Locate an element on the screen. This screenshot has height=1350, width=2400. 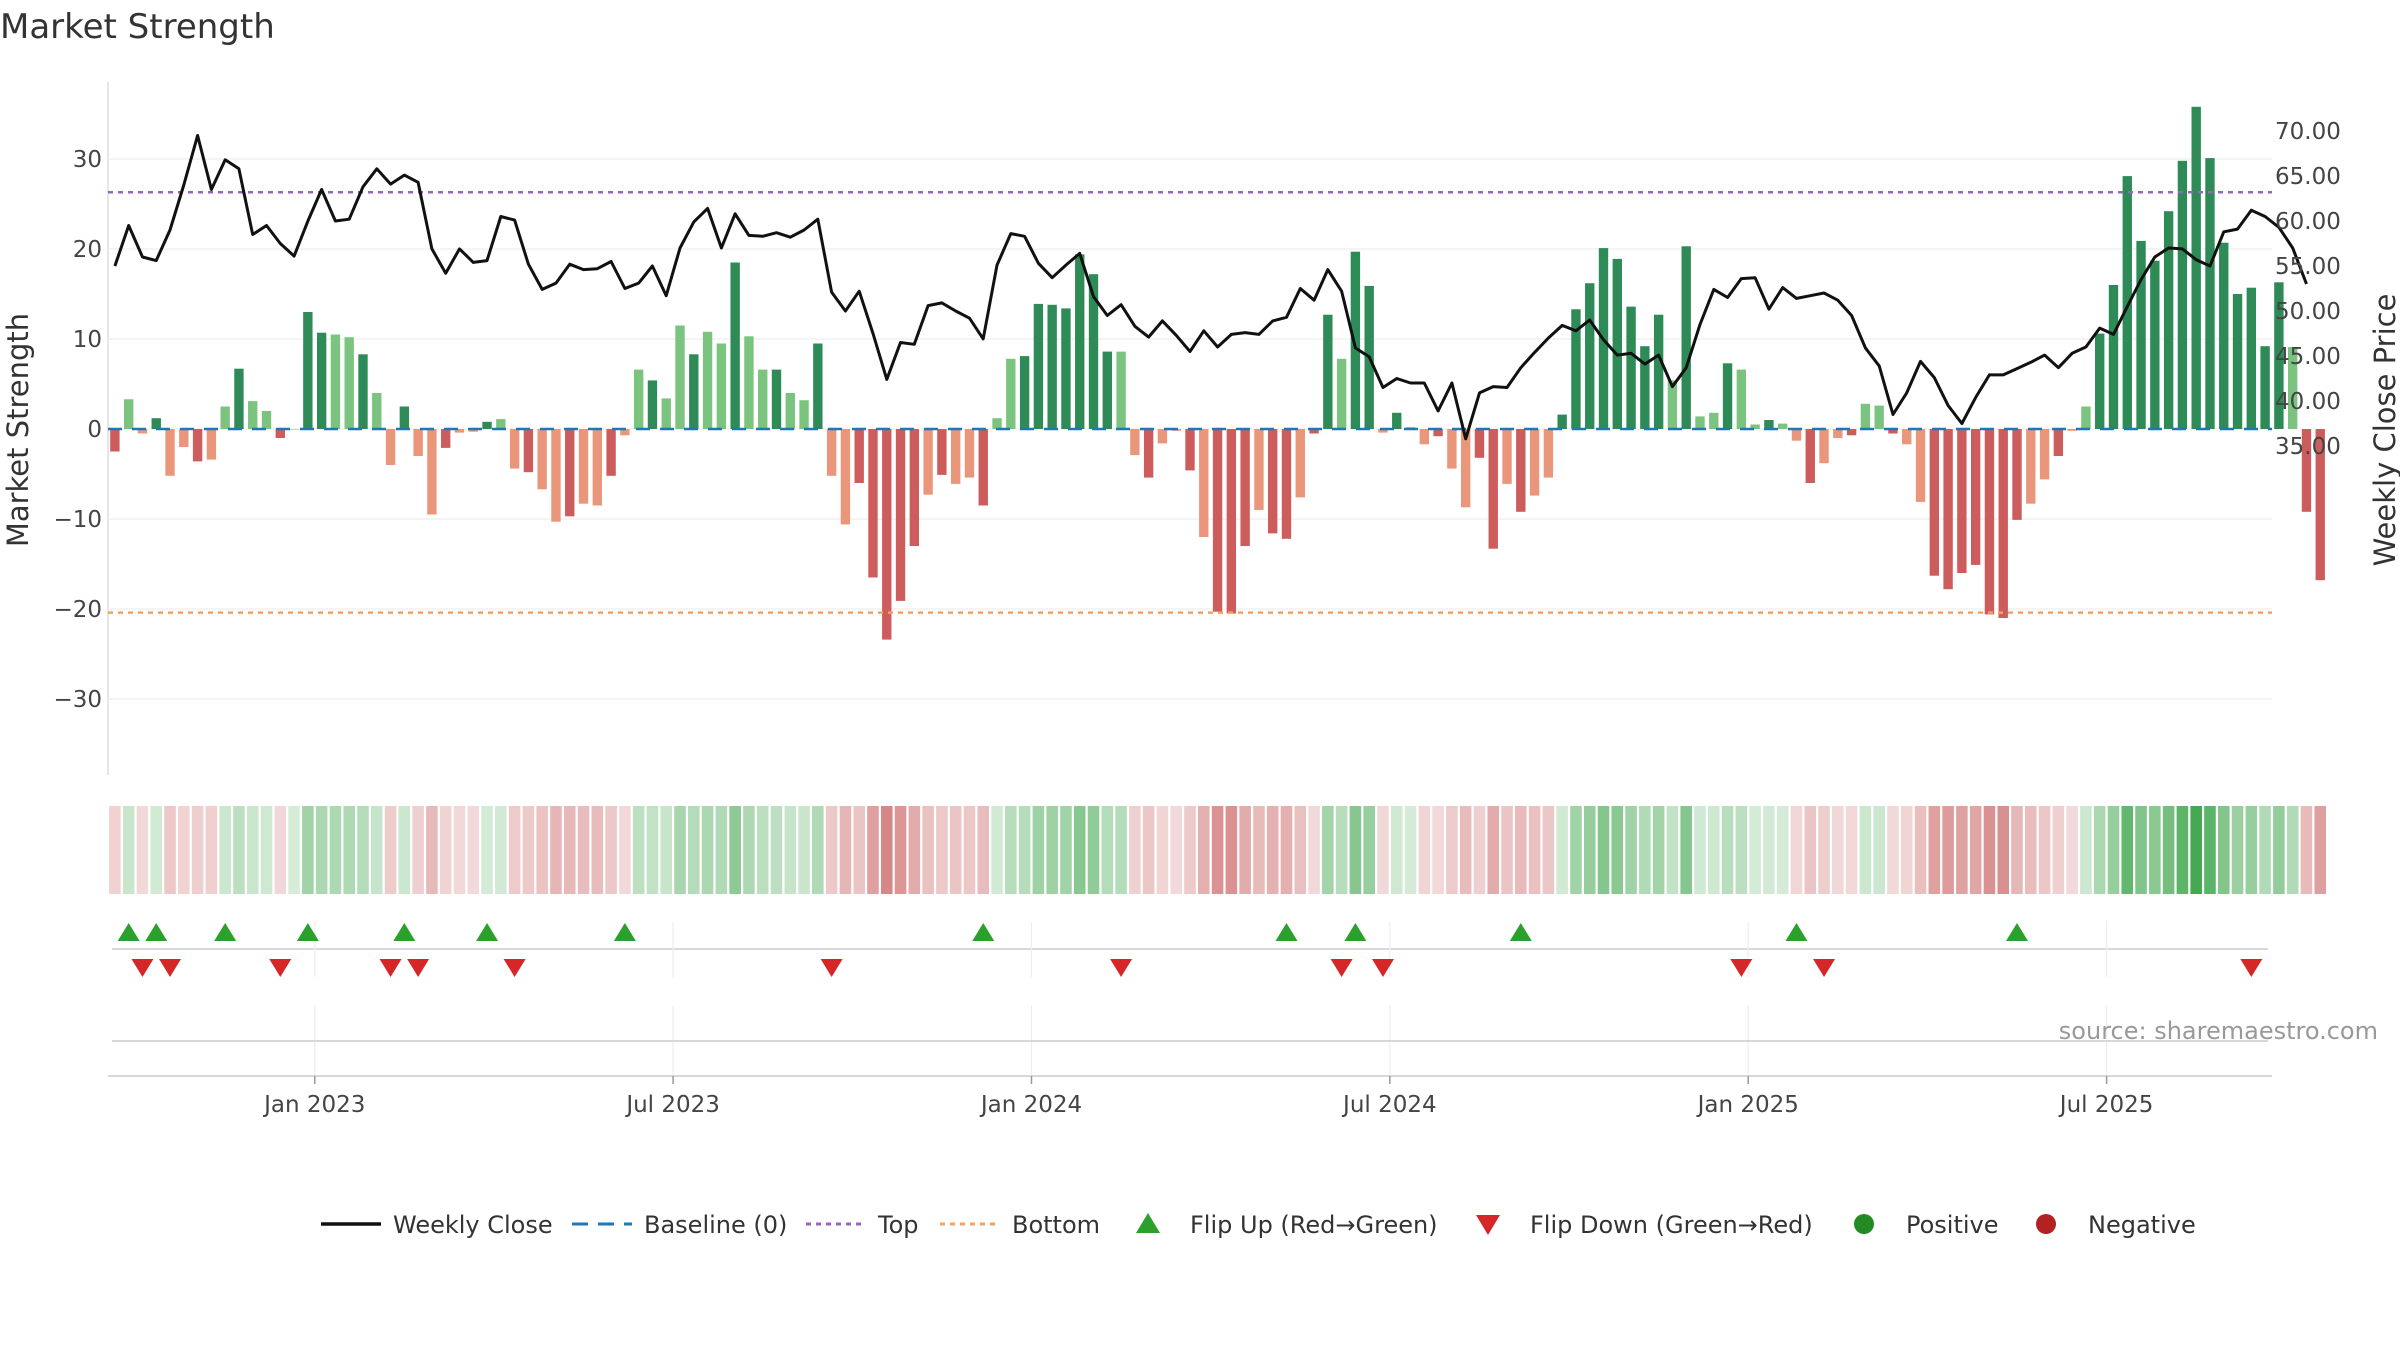
legend-label: Weekly Close is located at coordinates (473, 1225).